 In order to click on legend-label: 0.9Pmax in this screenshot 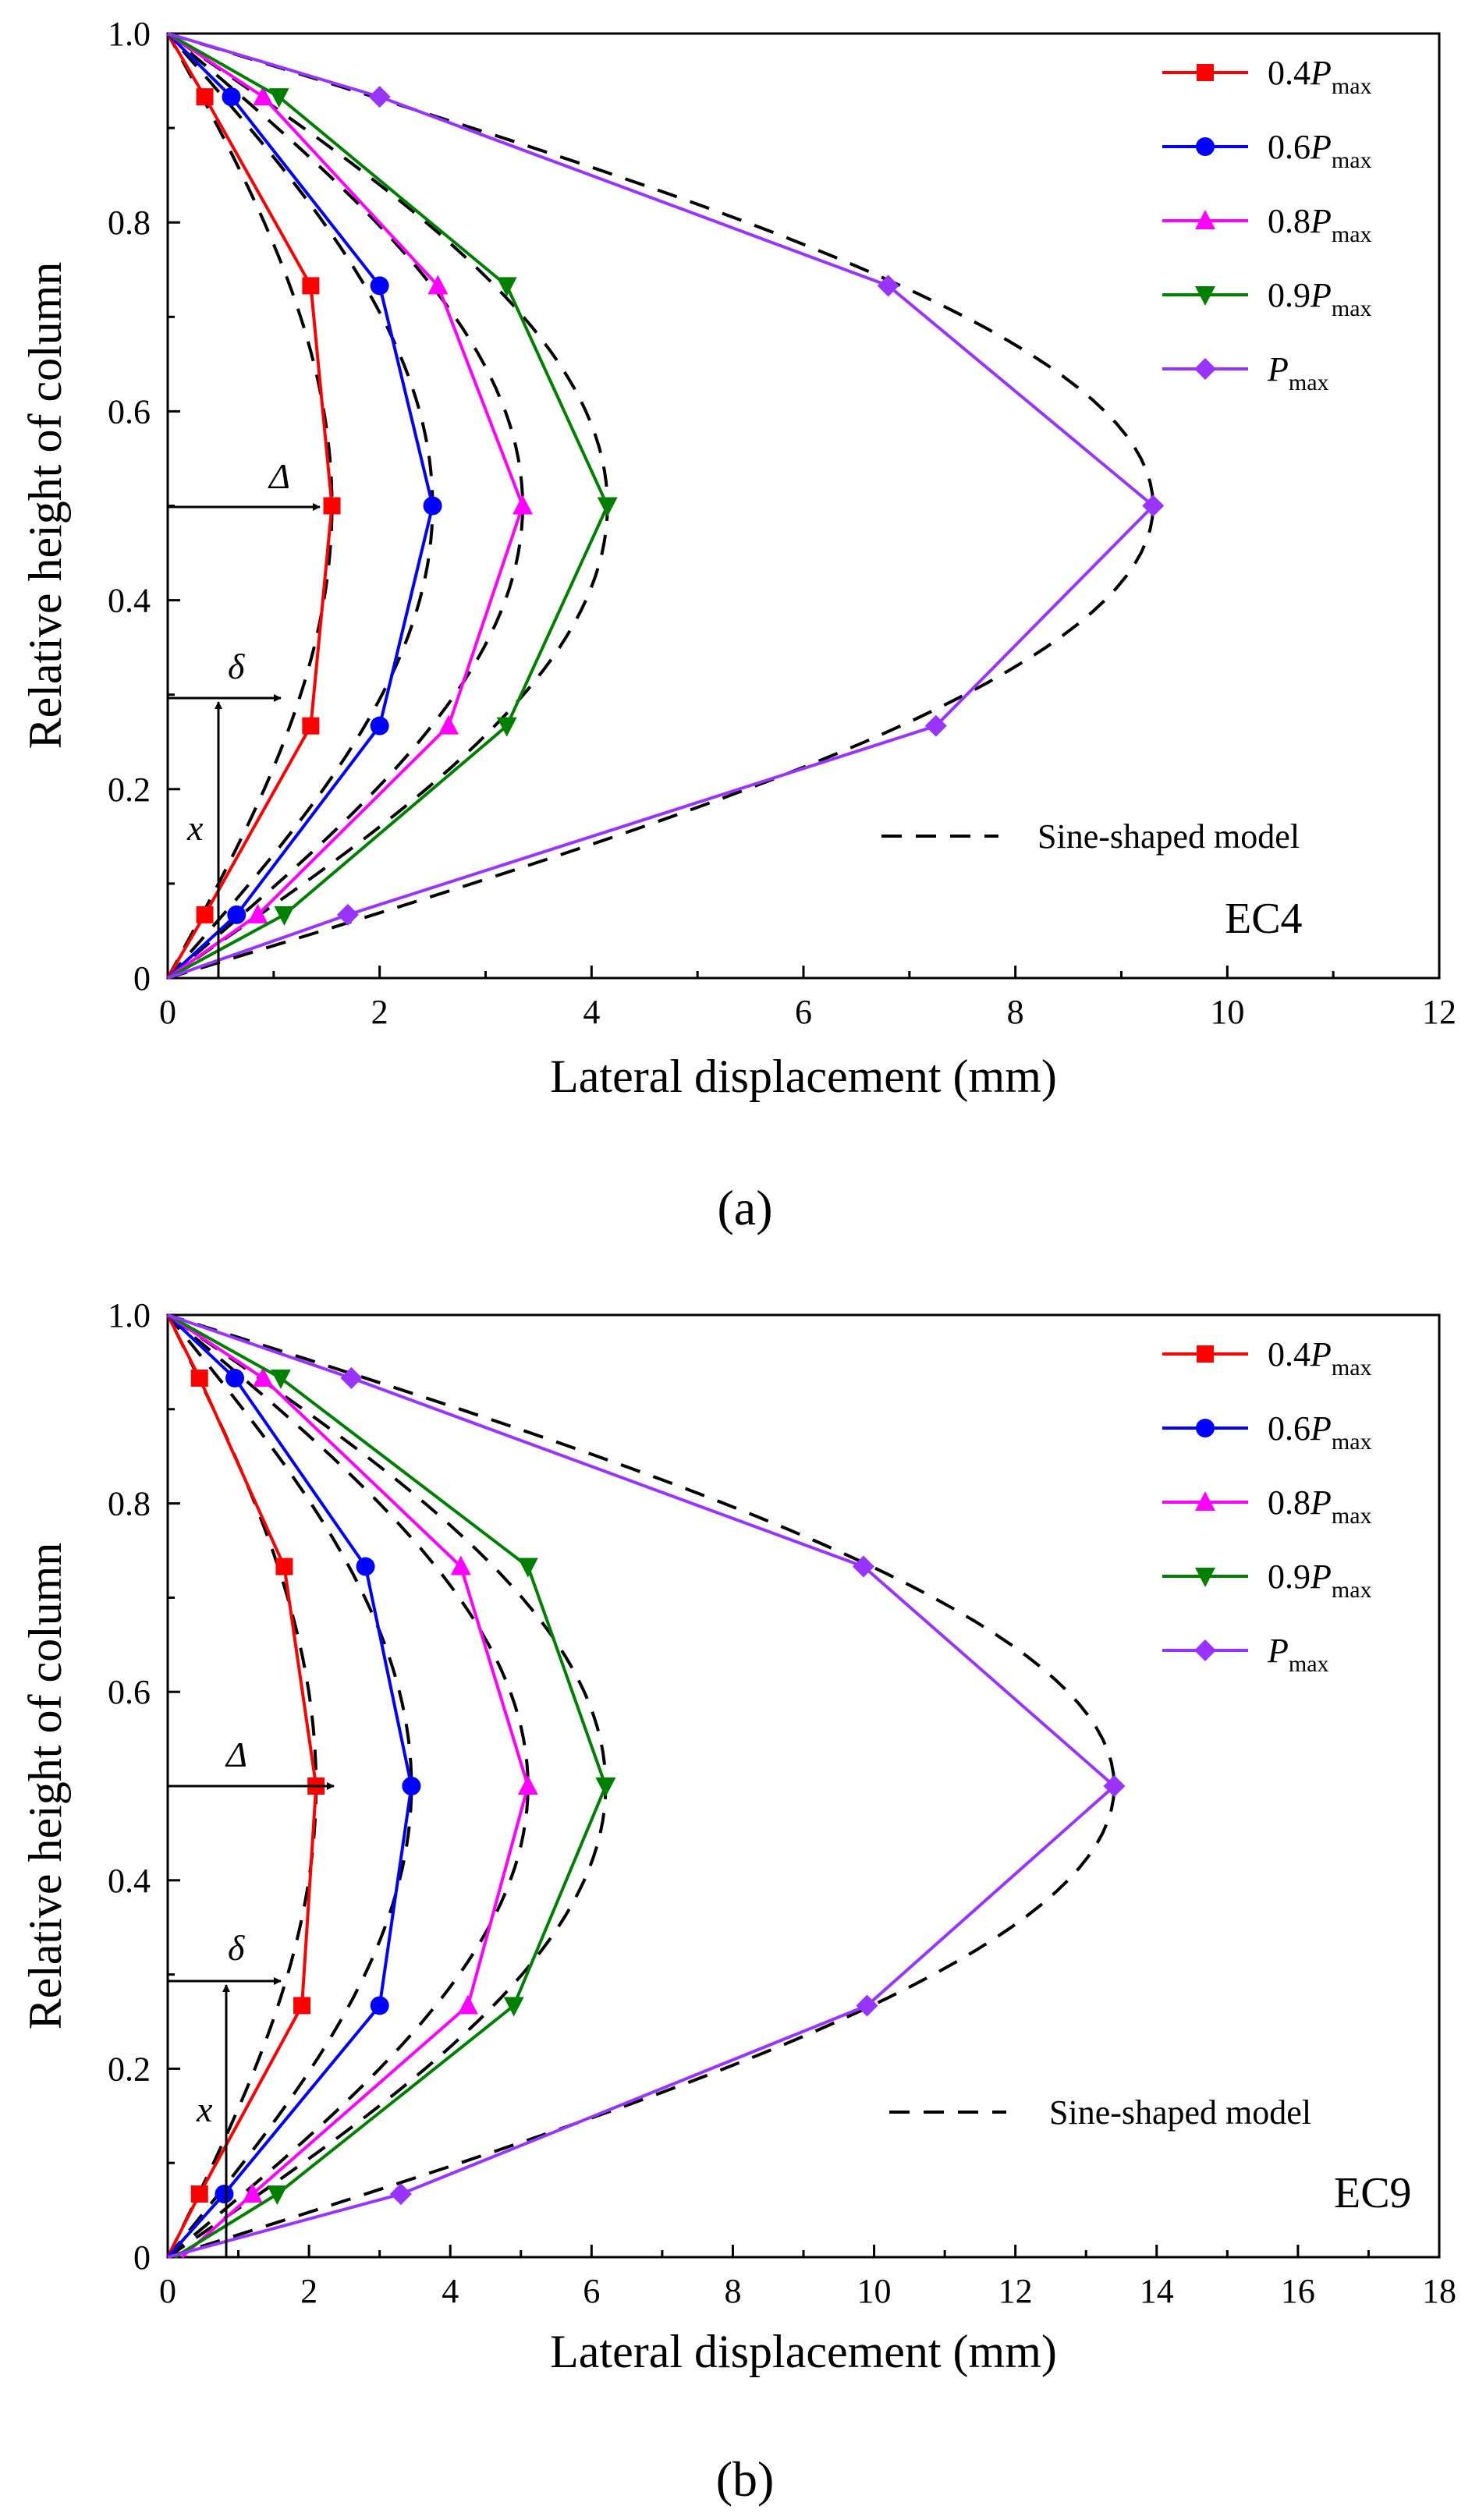, I will do `click(1320, 299)`.